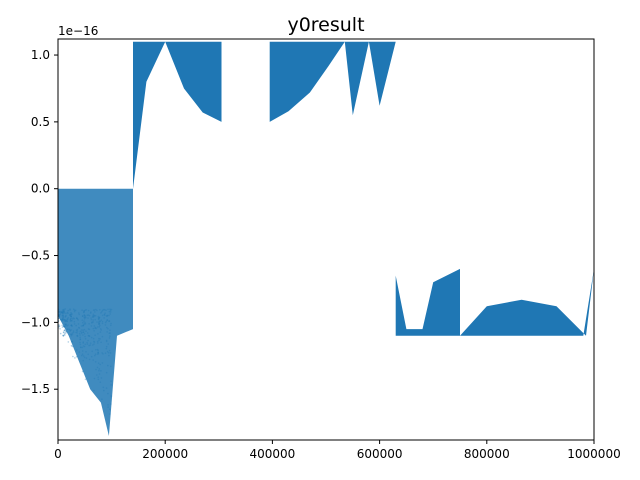  Describe the element at coordinates (272, 454) in the screenshot. I see `x-tick-label: 400000` at that location.